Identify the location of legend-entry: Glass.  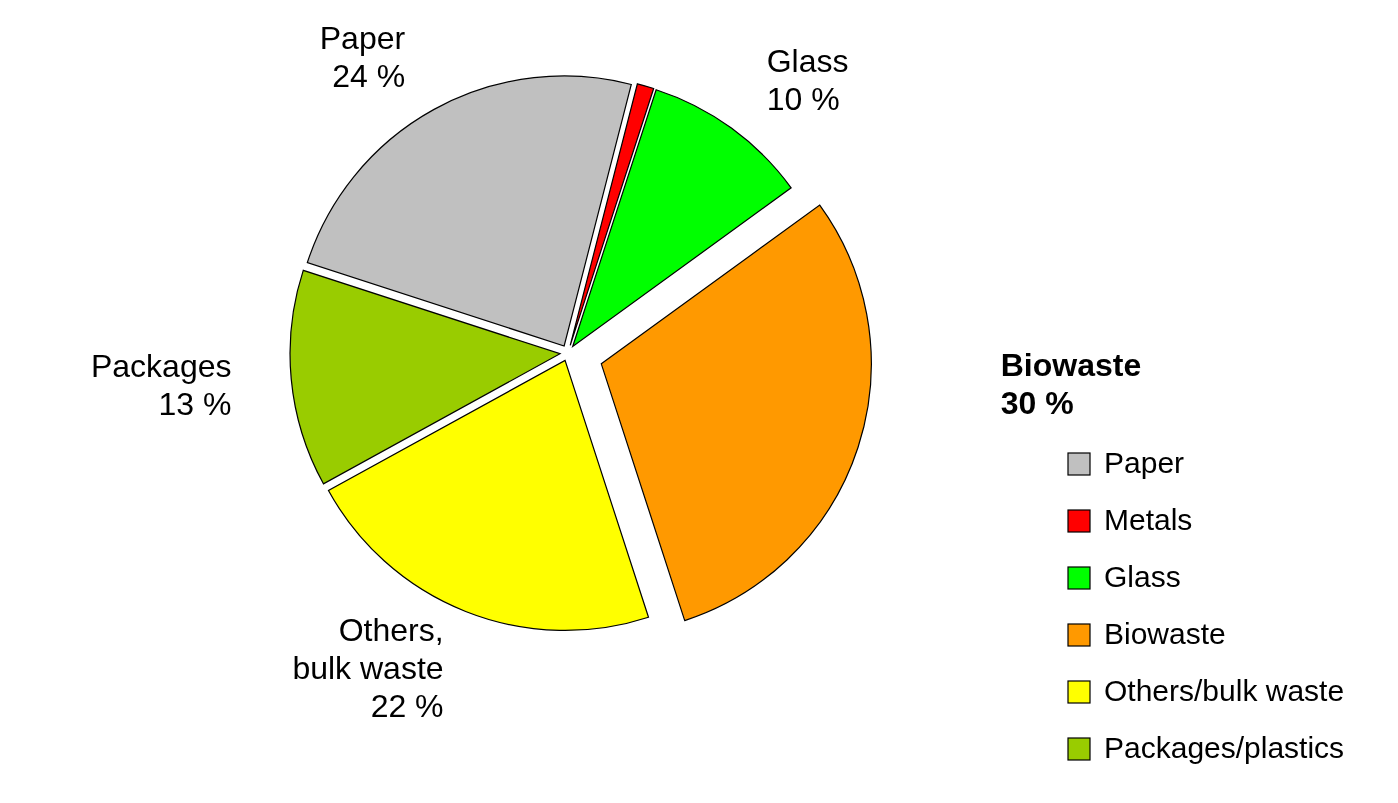
(1124, 576).